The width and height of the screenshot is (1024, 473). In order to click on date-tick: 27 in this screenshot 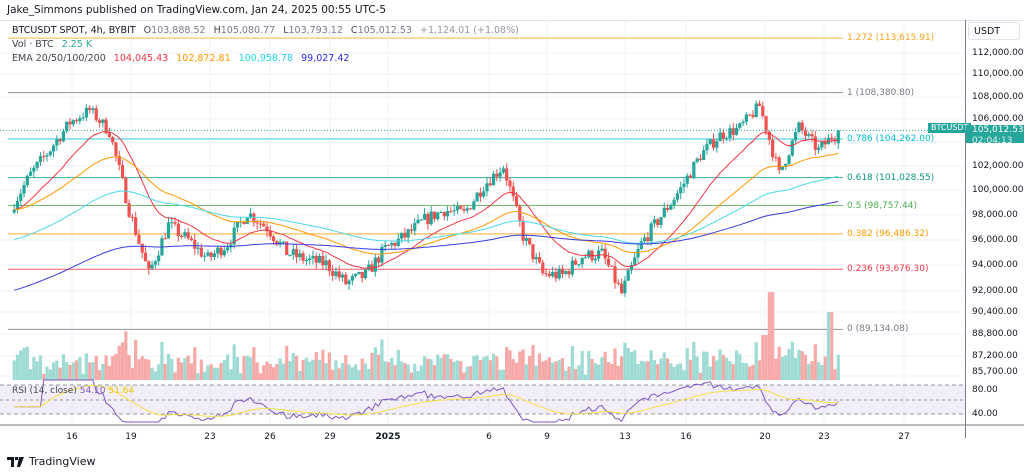, I will do `click(904, 437)`.